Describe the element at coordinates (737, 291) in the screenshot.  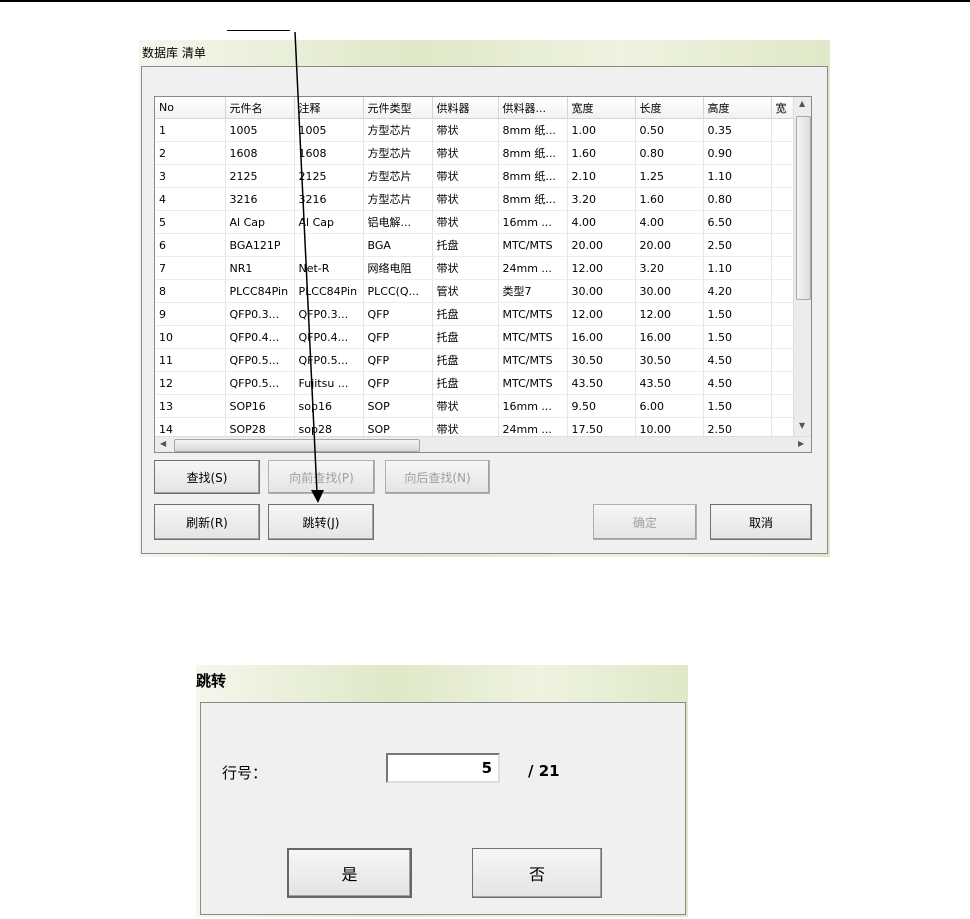
I see `table-cell: 4.20` at that location.